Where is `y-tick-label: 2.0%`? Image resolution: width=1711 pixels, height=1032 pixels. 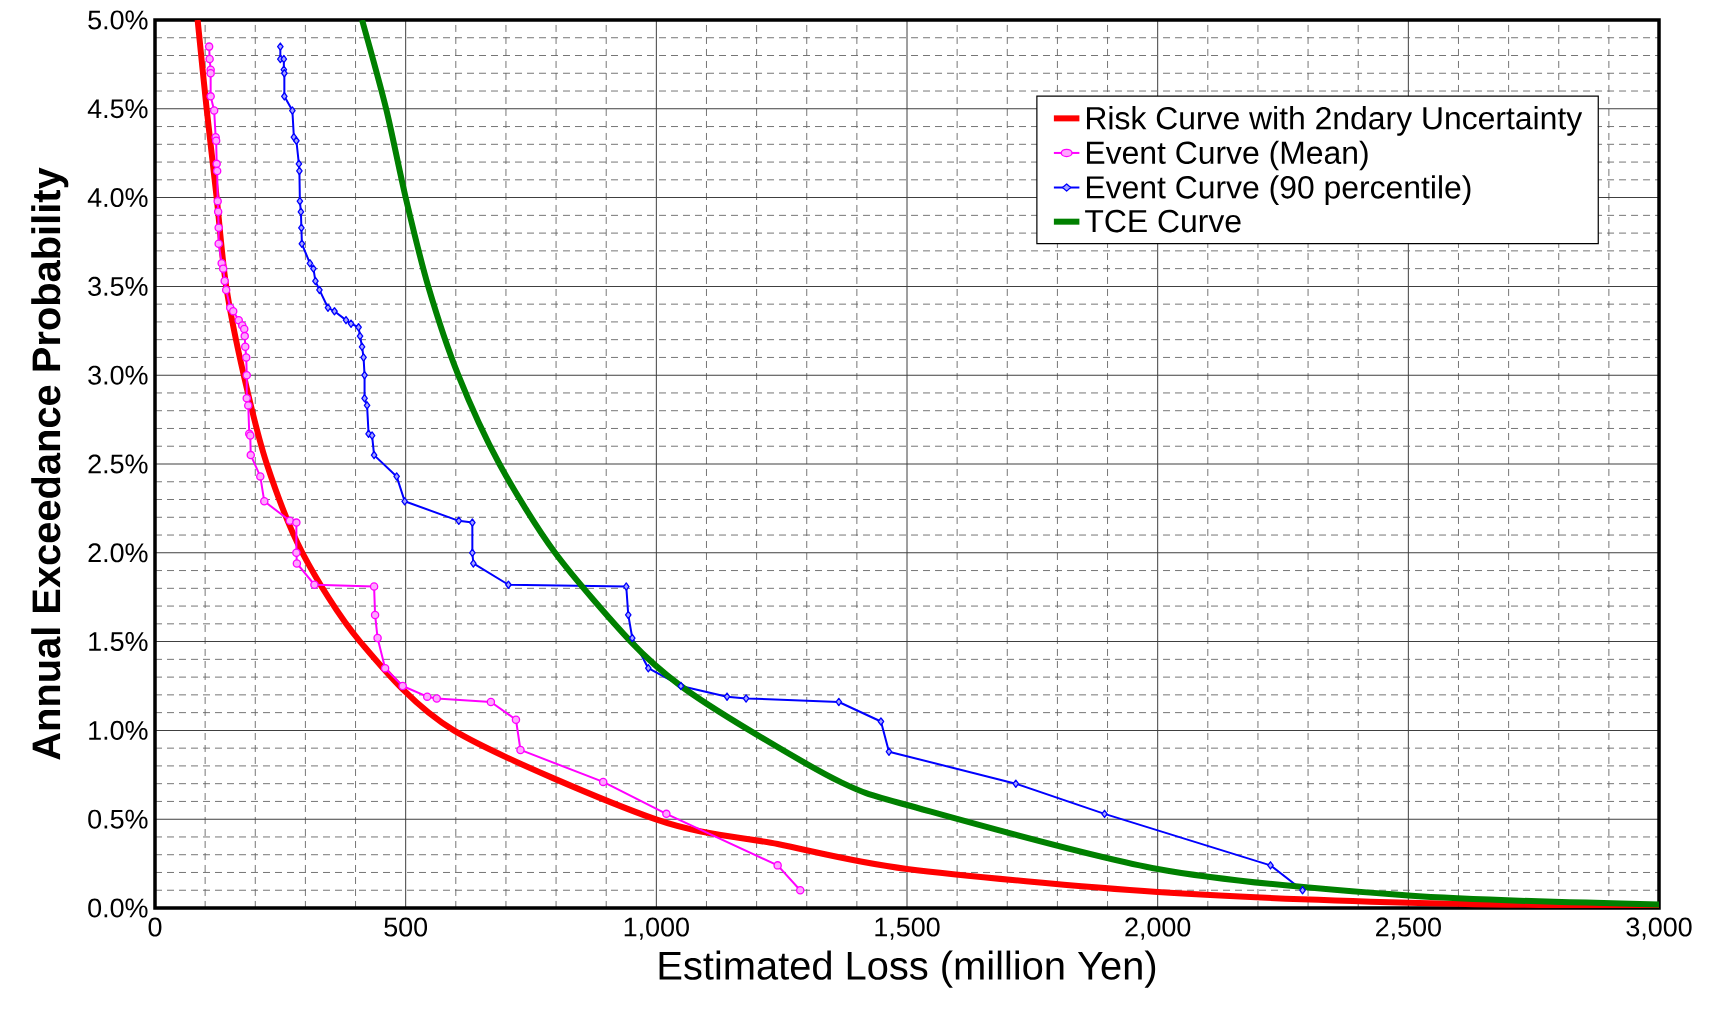
y-tick-label: 2.0% is located at coordinates (118, 553).